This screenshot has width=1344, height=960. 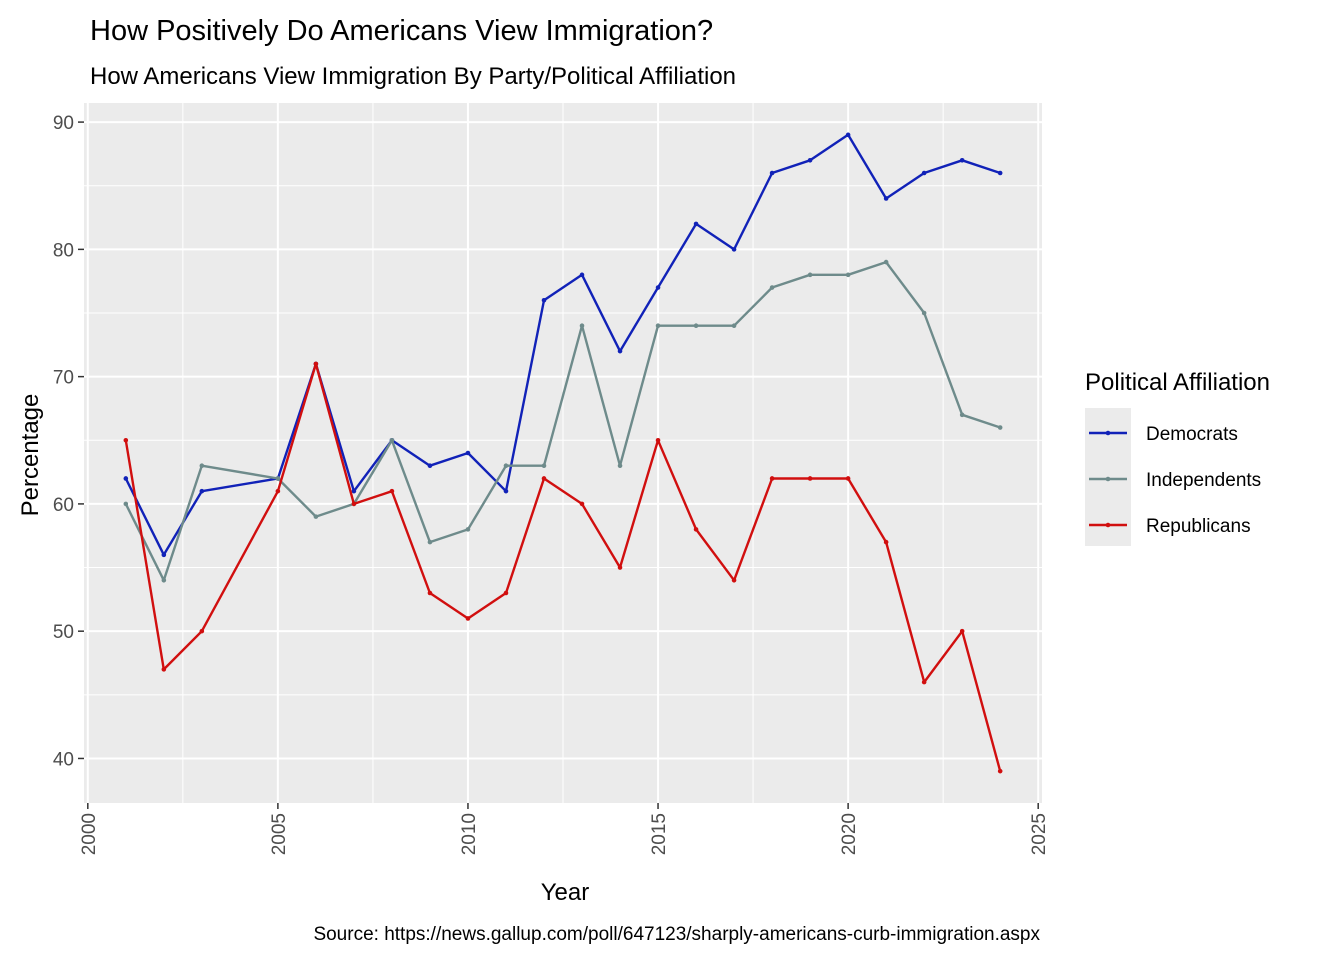 I want to click on legend-label: Independents, so click(x=1203, y=480).